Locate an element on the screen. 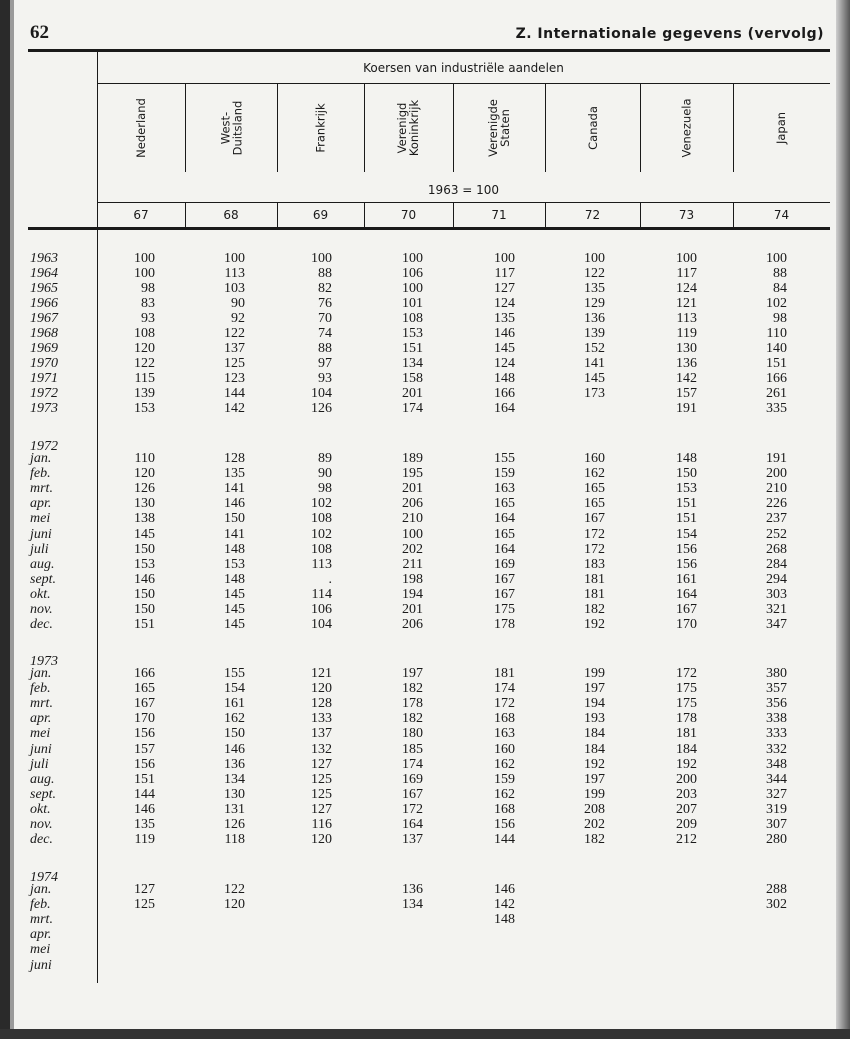  table-cell: 125 is located at coordinates (144, 905).